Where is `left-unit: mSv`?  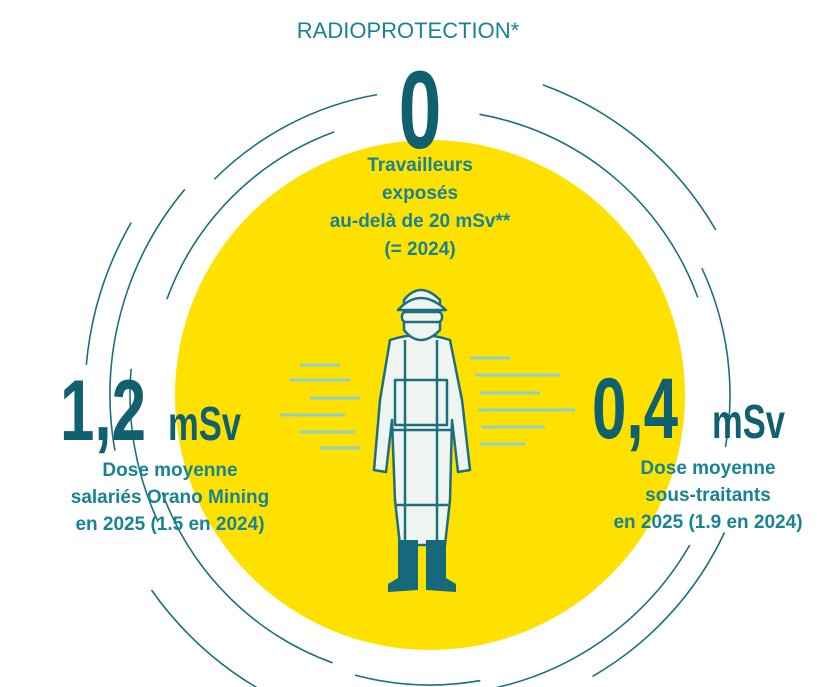 left-unit: mSv is located at coordinates (205, 423).